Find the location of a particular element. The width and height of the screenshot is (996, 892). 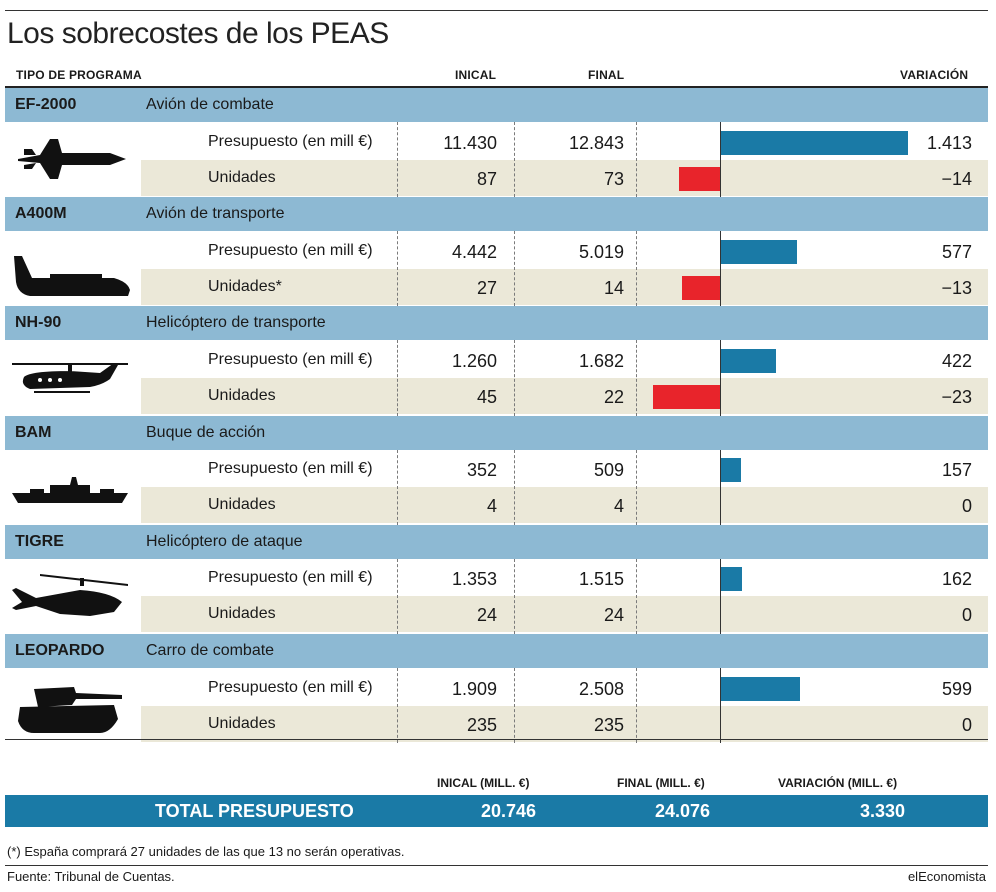

row-variacion: 157 is located at coordinates (956, 470).